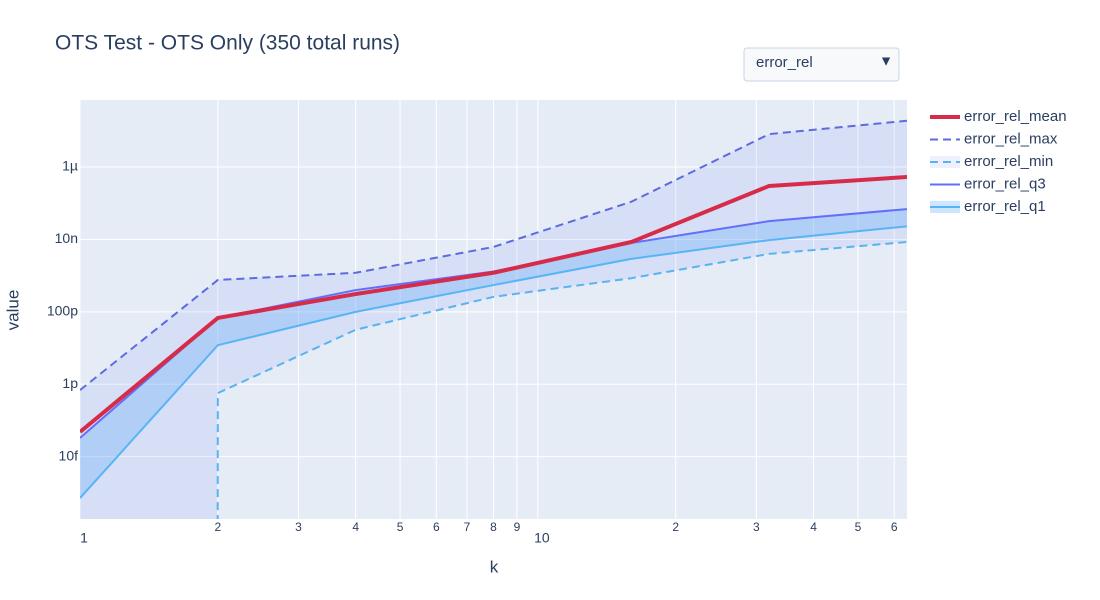  What do you see at coordinates (69, 455) in the screenshot?
I see `y-tick-label: 10f` at bounding box center [69, 455].